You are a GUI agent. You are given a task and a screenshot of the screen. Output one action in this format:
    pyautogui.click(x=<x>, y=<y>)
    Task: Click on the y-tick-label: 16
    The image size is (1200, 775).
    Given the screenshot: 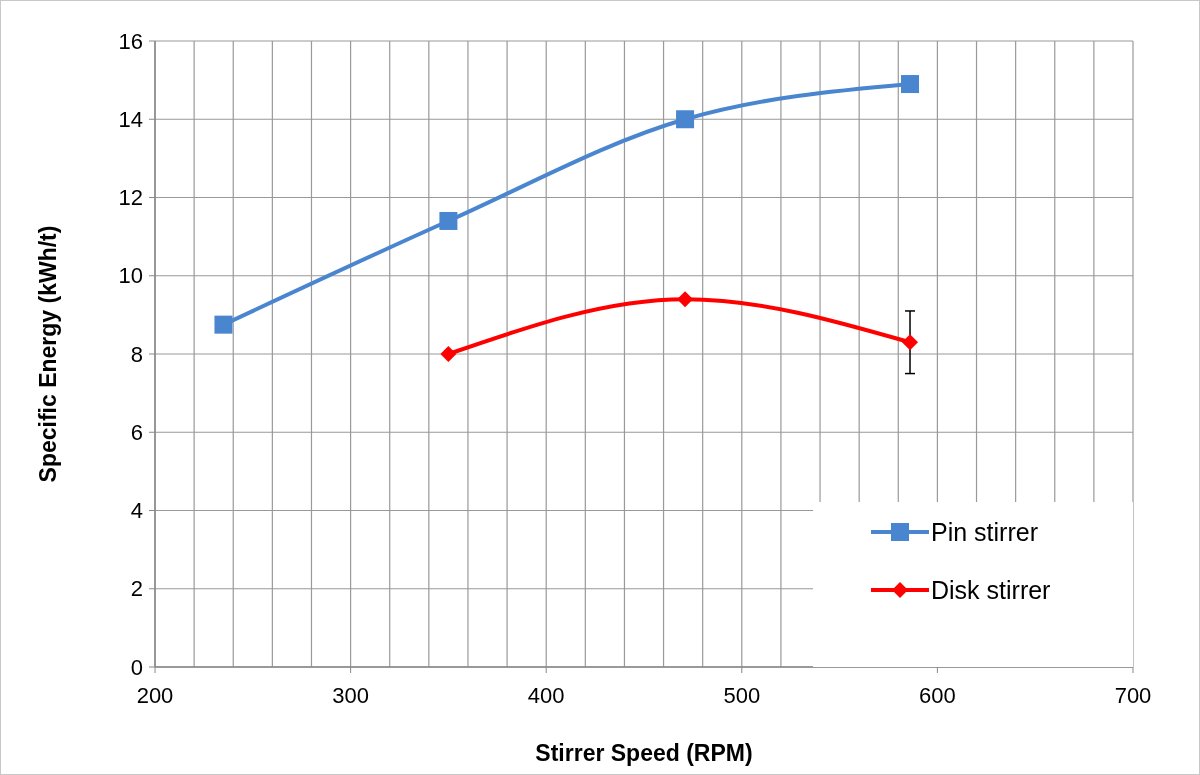 What is the action you would take?
    pyautogui.click(x=130, y=41)
    